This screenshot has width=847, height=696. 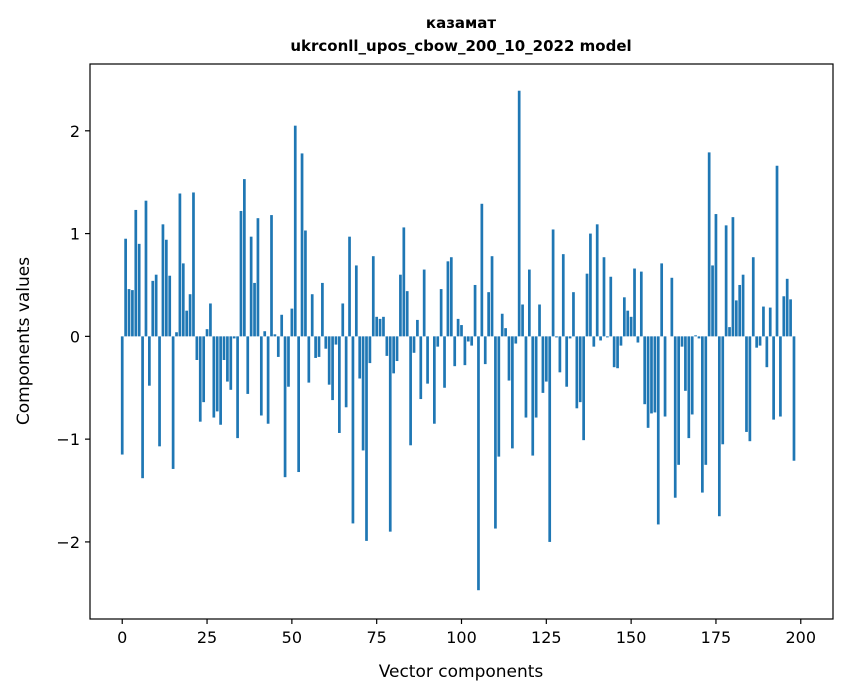 I want to click on x-tick-label: 125, so click(x=546, y=637).